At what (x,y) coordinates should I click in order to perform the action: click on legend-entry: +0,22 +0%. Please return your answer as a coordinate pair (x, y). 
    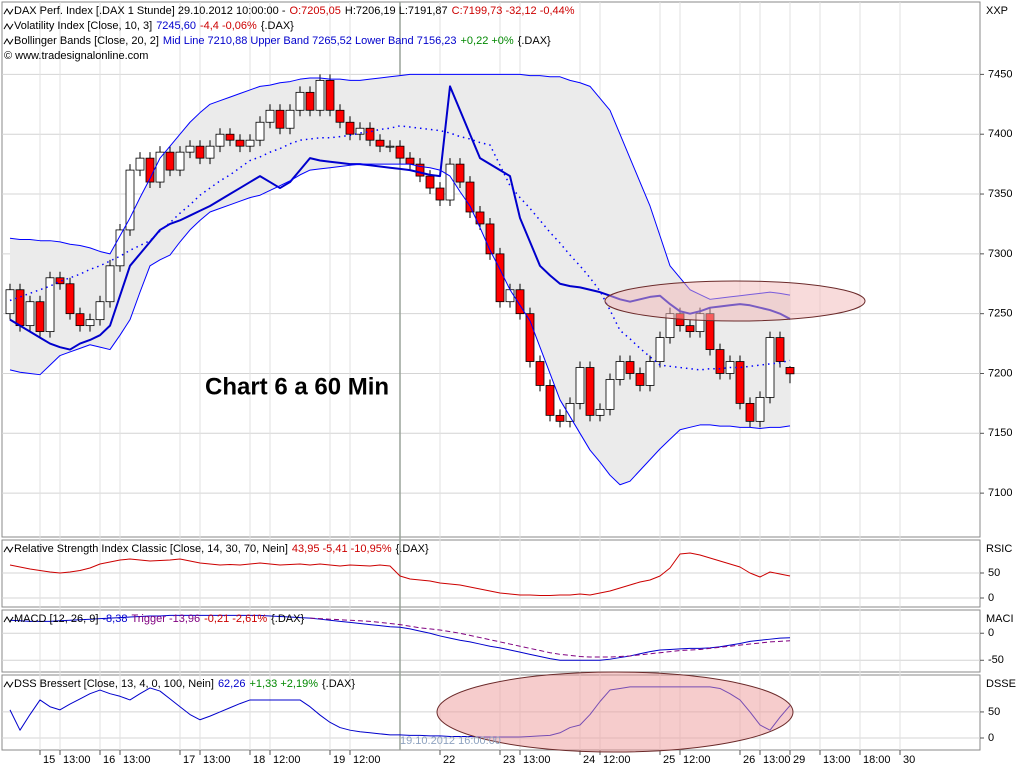
    Looking at the image, I should click on (486, 41).